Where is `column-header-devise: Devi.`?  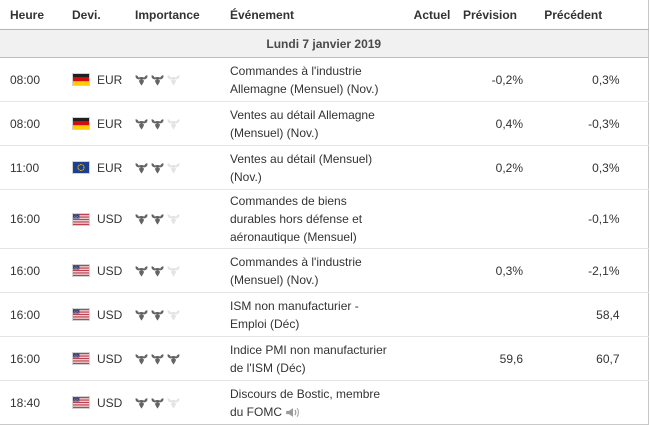
column-header-devise: Devi. is located at coordinates (94, 15).